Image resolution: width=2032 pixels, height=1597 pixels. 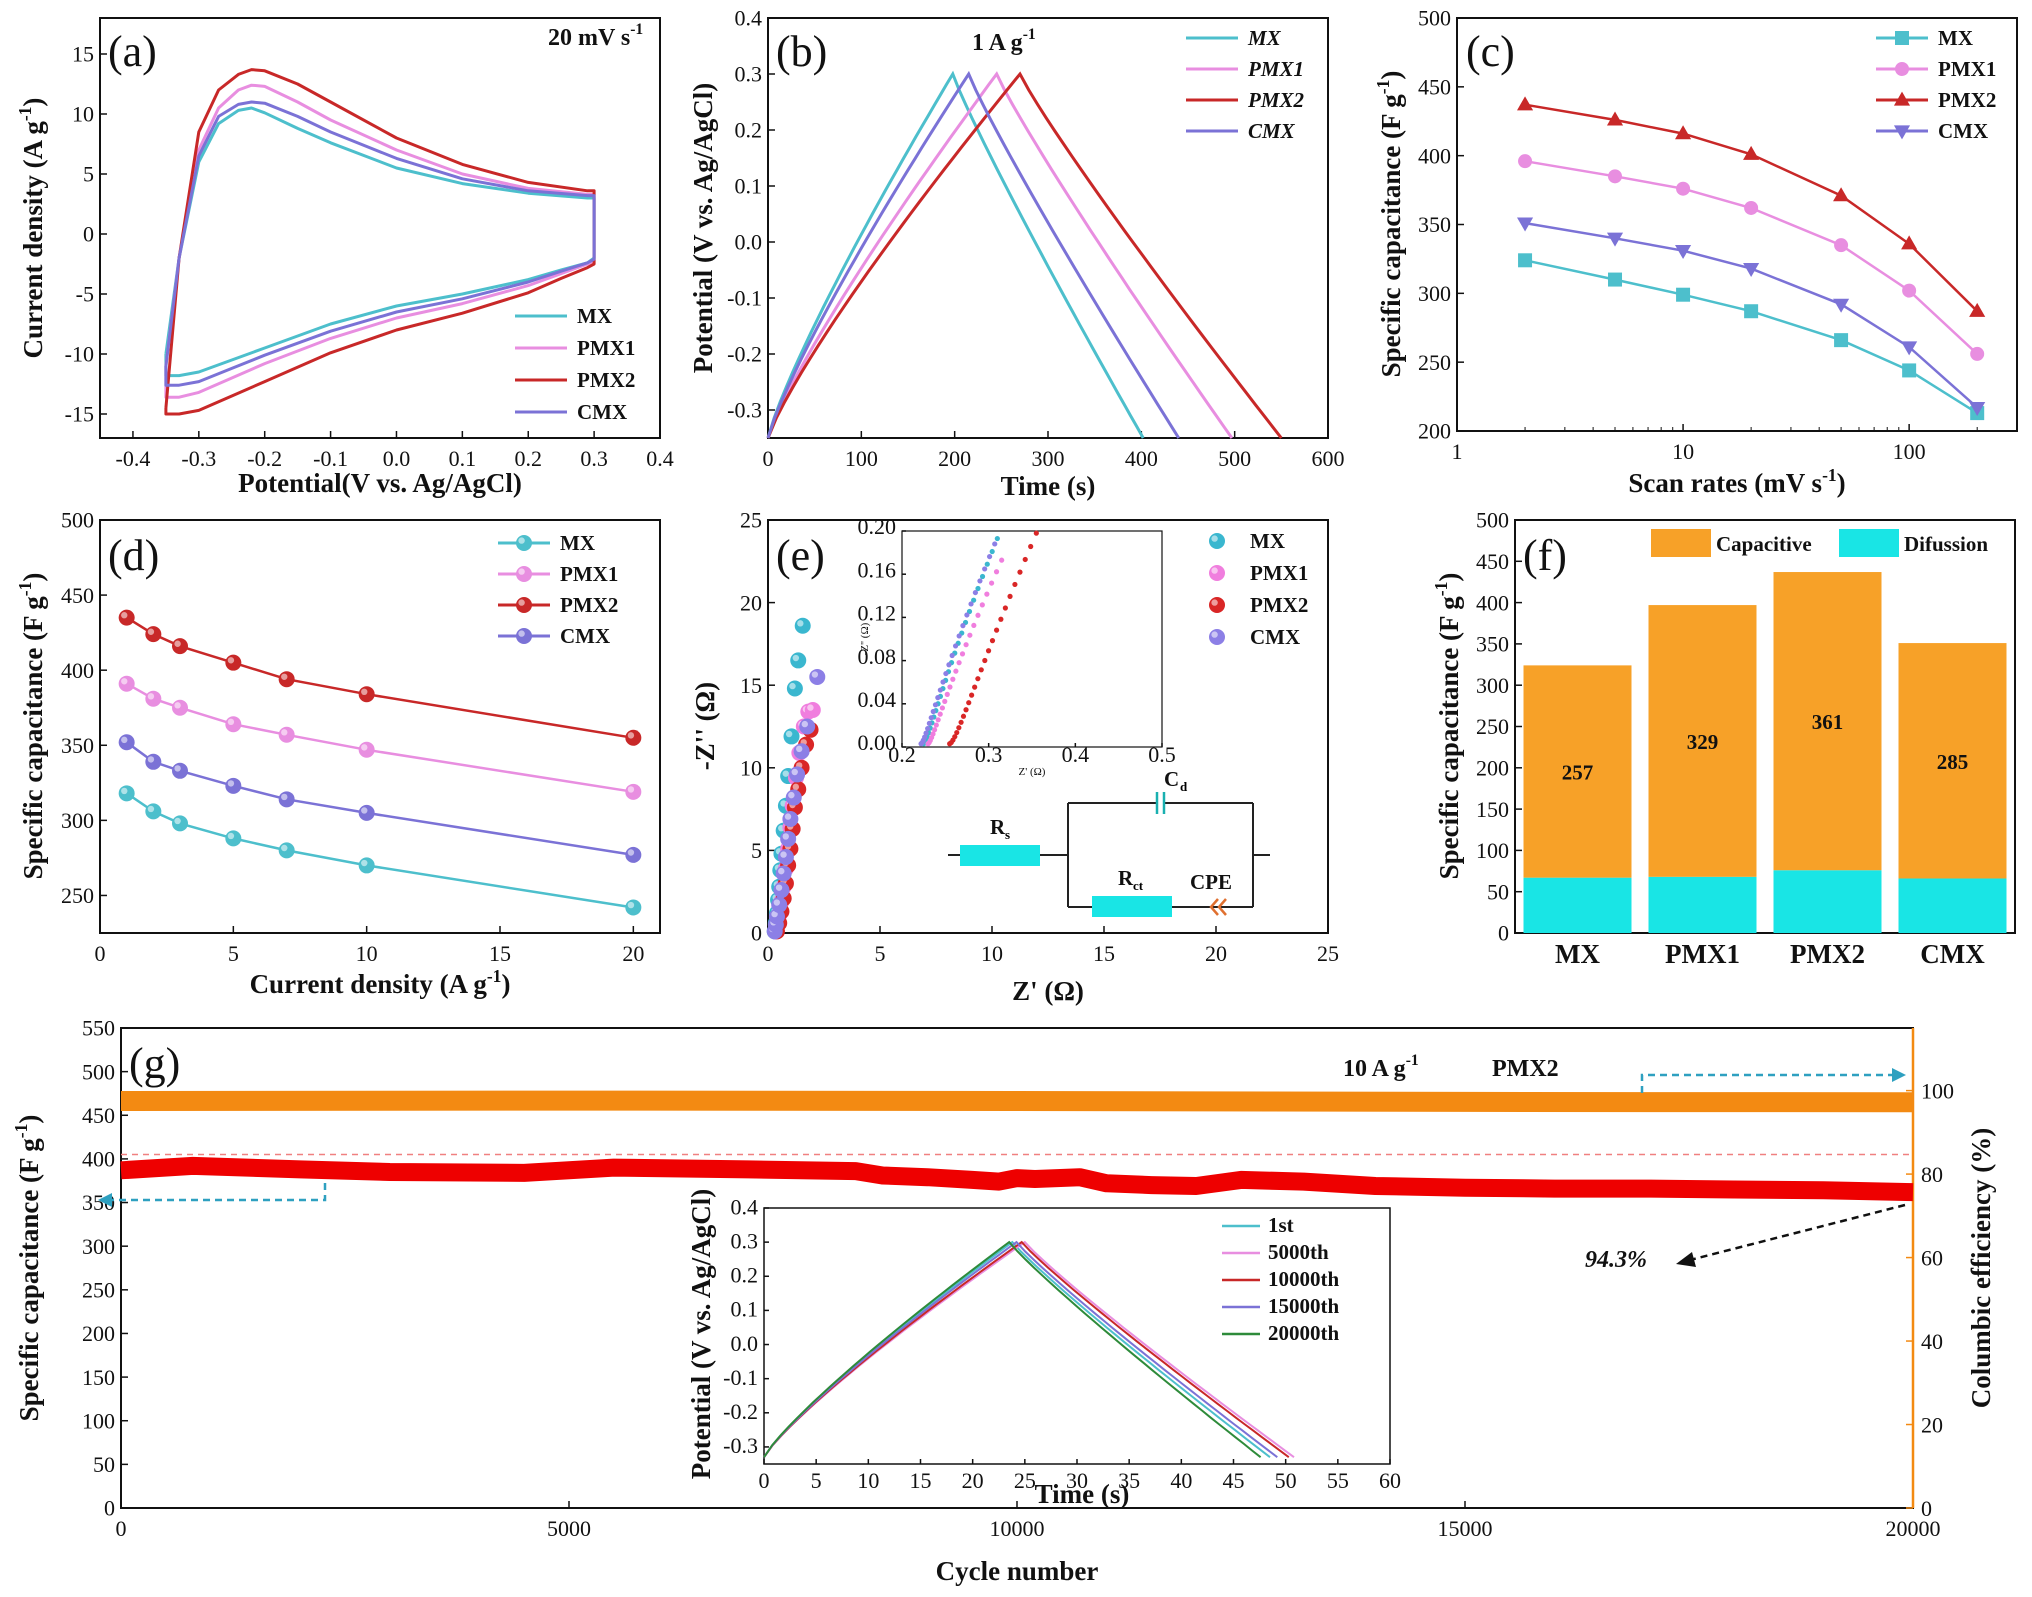 What do you see at coordinates (1328, 953) in the screenshot?
I see `x-tick-label: 25` at bounding box center [1328, 953].